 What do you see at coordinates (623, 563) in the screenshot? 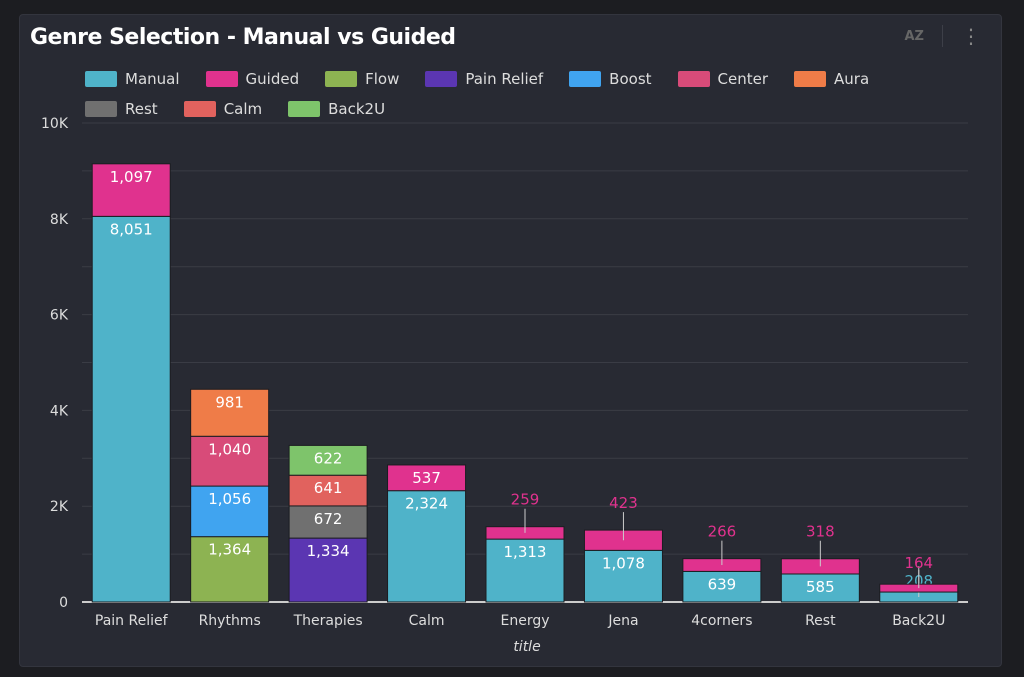
I see `data-label: 1,078` at bounding box center [623, 563].